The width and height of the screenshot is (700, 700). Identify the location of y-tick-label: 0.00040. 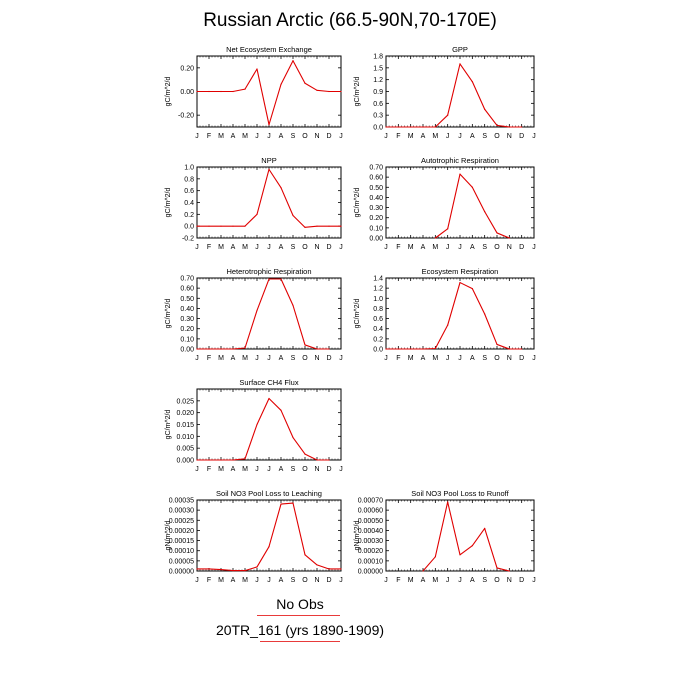
(370, 531).